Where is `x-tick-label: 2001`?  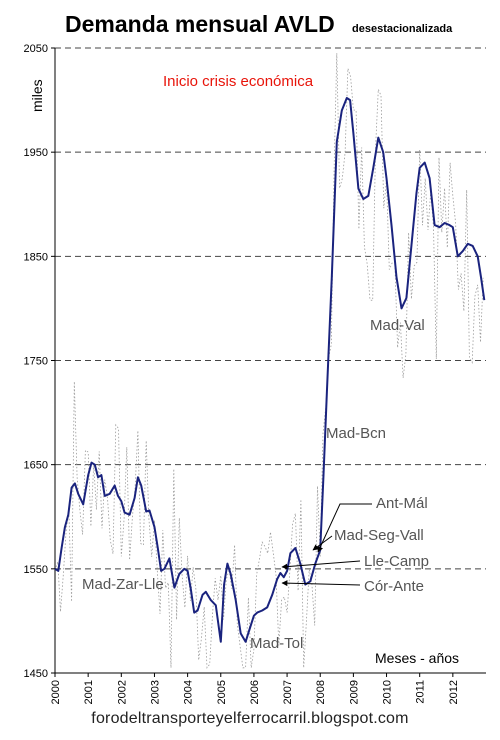 x-tick-label: 2001 is located at coordinates (89, 692).